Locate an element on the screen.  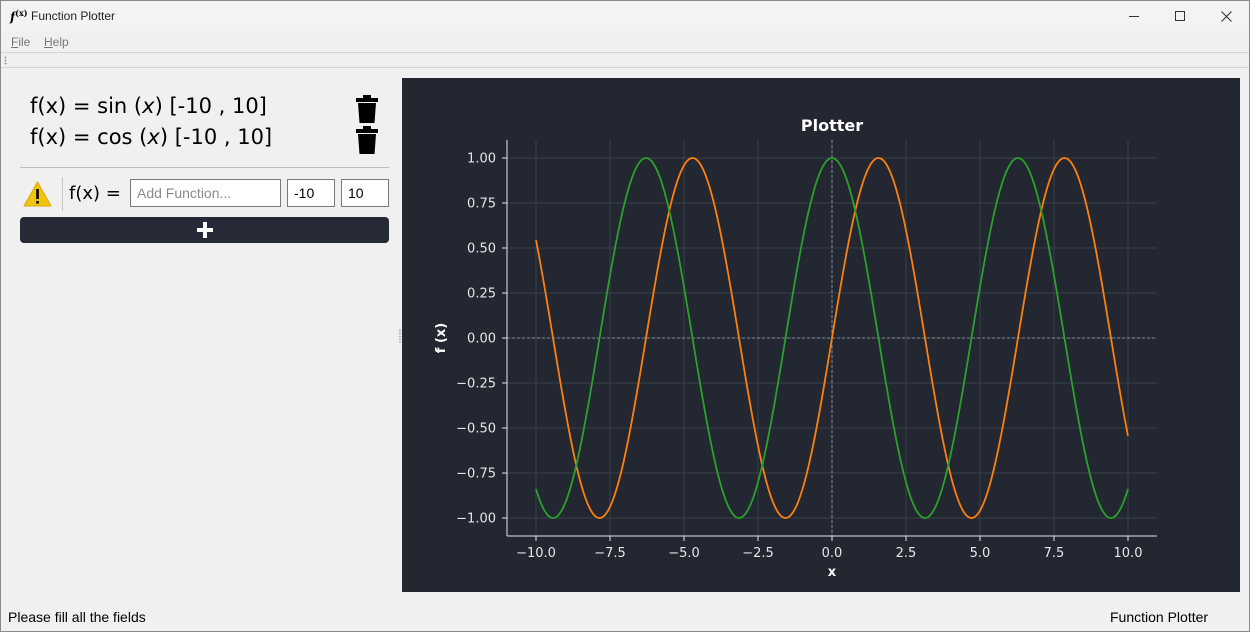
list-separator is located at coordinates (204, 167).